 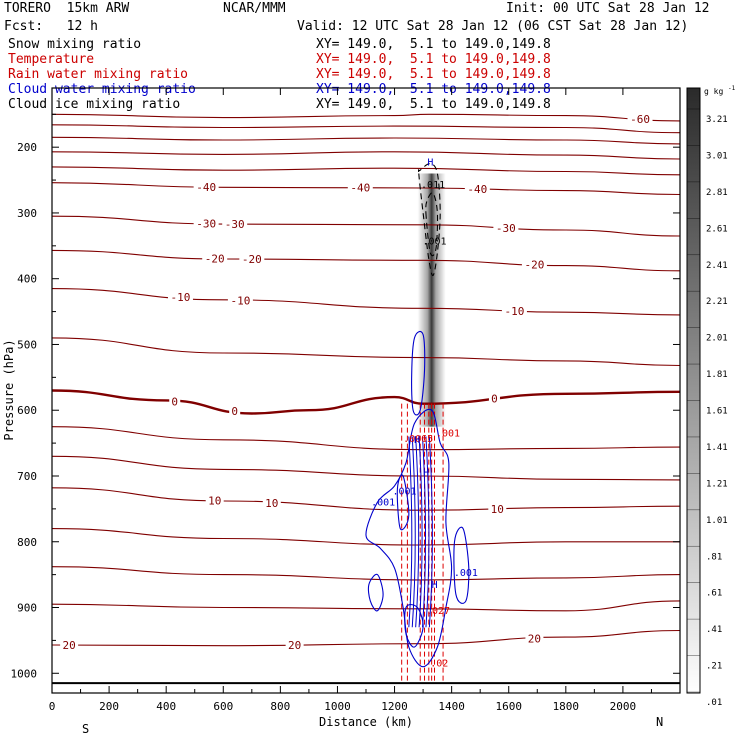 I want to click on x-tick-label: 200, so click(x=109, y=706).